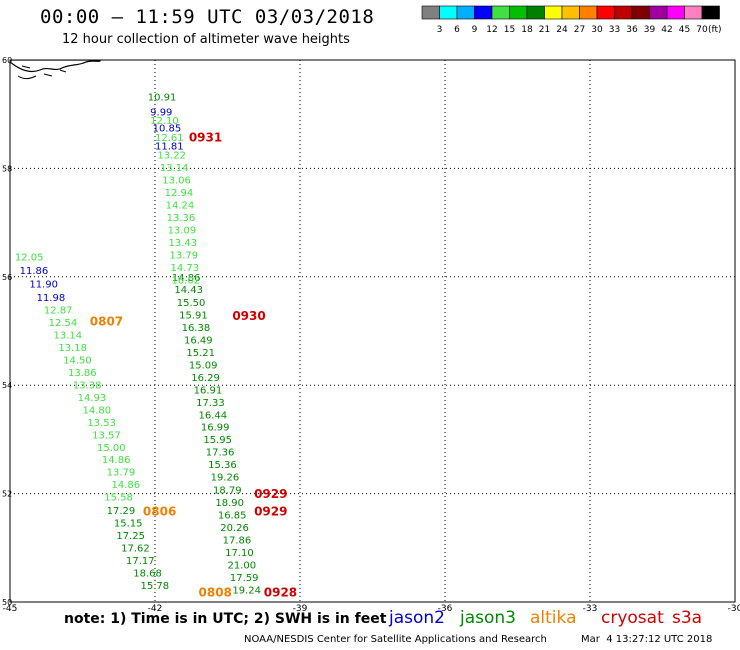 The width and height of the screenshot is (740, 650). What do you see at coordinates (147, 574) in the screenshot?
I see `wave-height-label: 18.68` at bounding box center [147, 574].